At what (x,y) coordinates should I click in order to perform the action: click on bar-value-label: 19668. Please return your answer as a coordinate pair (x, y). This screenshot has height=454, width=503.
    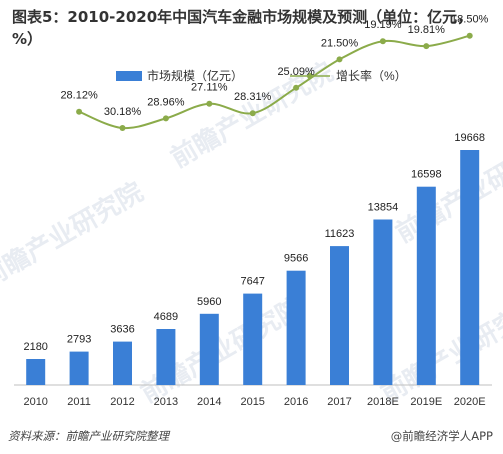
    Looking at the image, I should click on (469, 138).